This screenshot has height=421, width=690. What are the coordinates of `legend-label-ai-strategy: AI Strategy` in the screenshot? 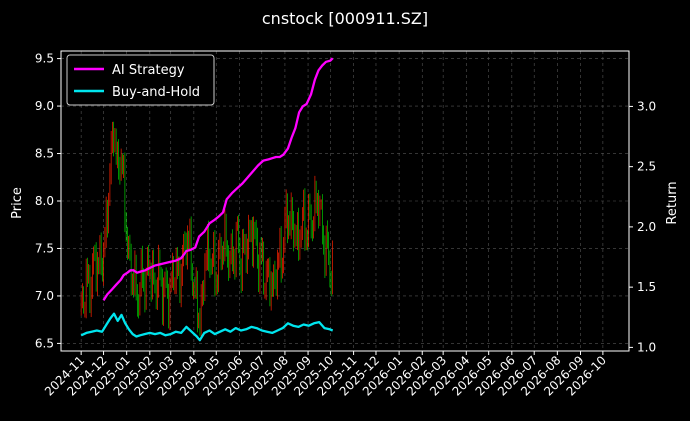 It's located at (148, 70).